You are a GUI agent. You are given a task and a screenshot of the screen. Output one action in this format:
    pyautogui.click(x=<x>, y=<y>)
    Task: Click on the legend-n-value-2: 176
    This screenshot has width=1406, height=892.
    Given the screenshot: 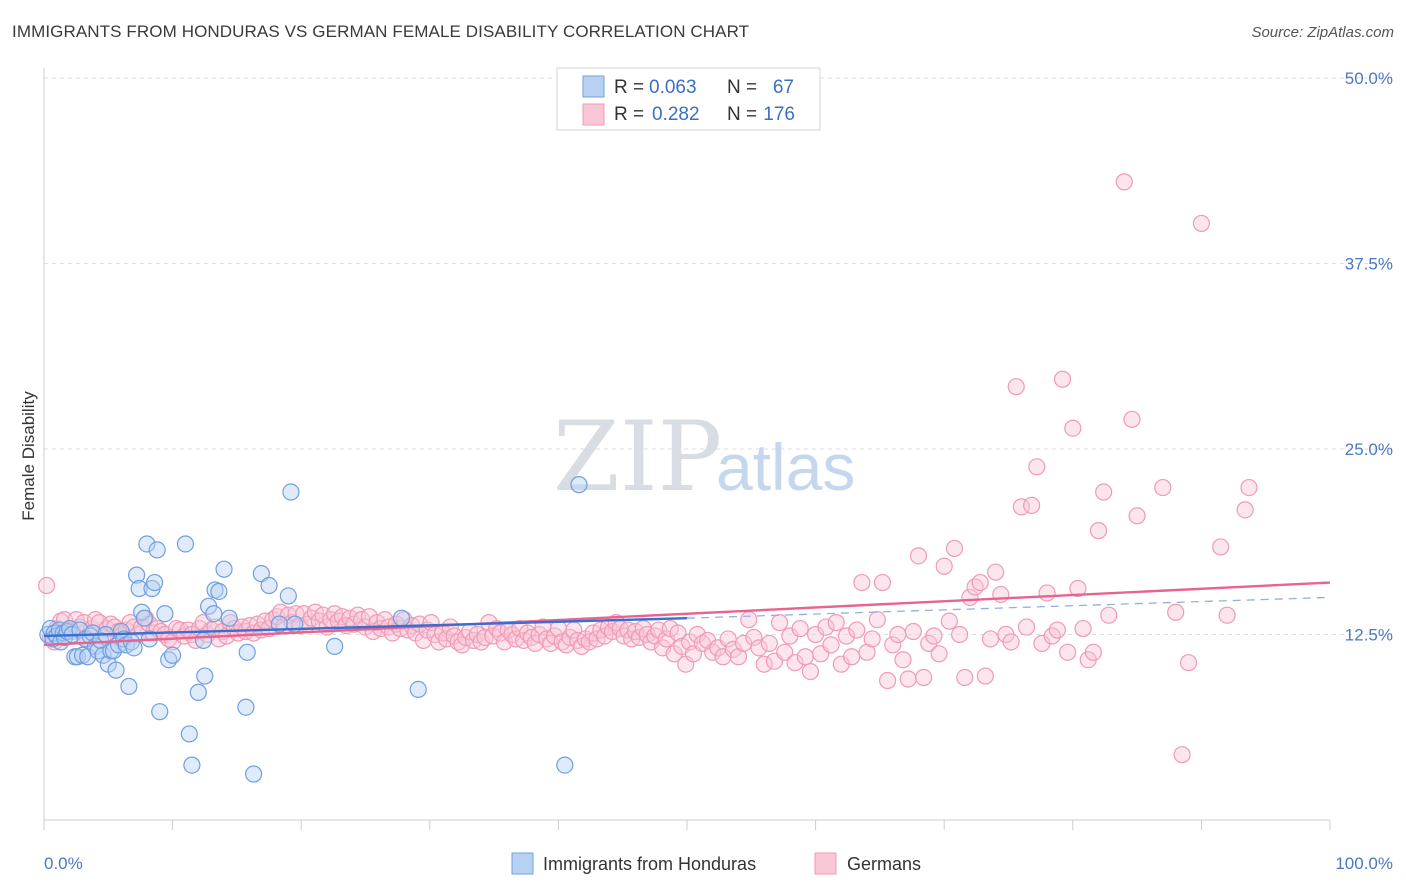 What is the action you would take?
    pyautogui.click(x=779, y=114)
    